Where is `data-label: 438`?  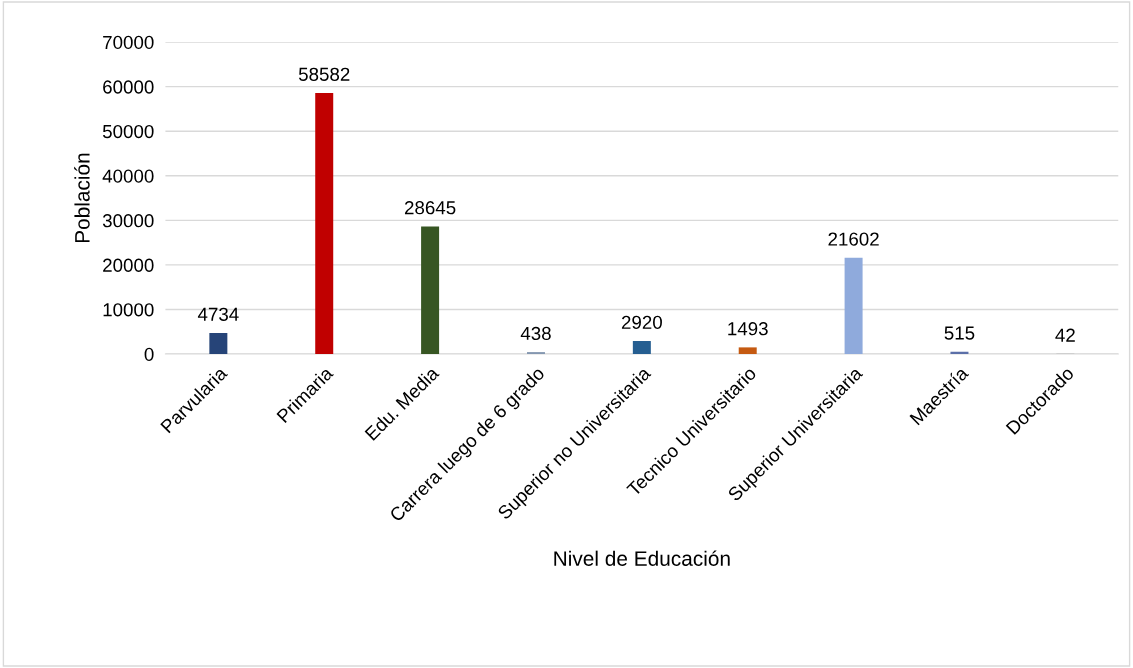
data-label: 438 is located at coordinates (535, 333).